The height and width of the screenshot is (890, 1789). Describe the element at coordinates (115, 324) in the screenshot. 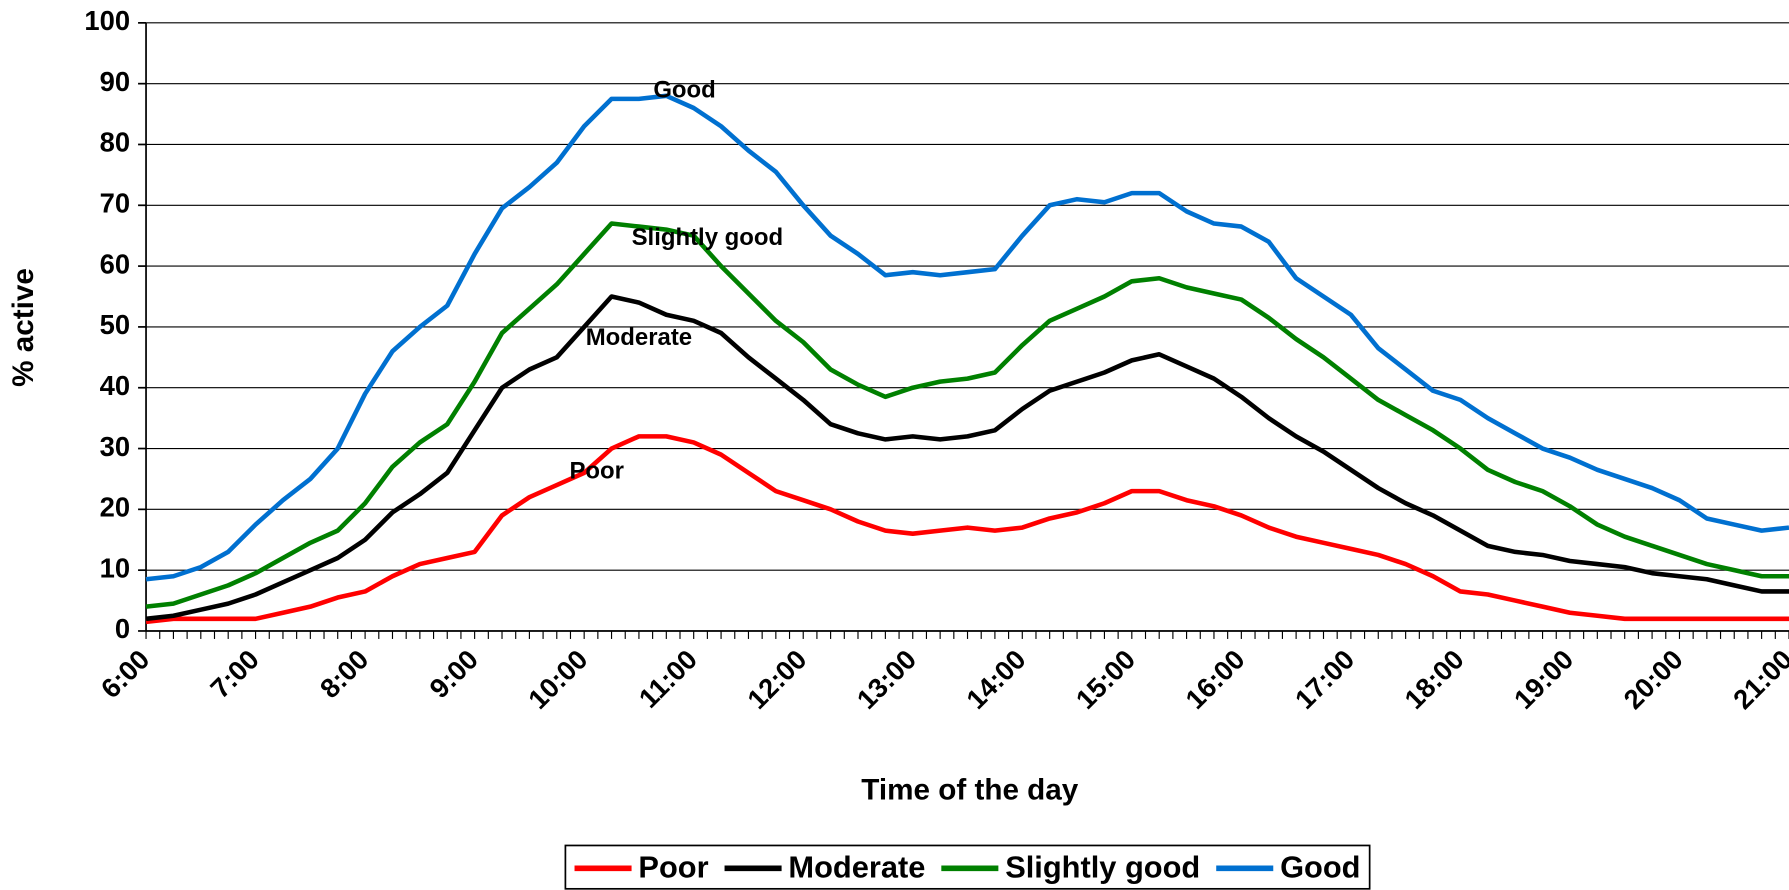

I see `y-tick-label: 50` at that location.